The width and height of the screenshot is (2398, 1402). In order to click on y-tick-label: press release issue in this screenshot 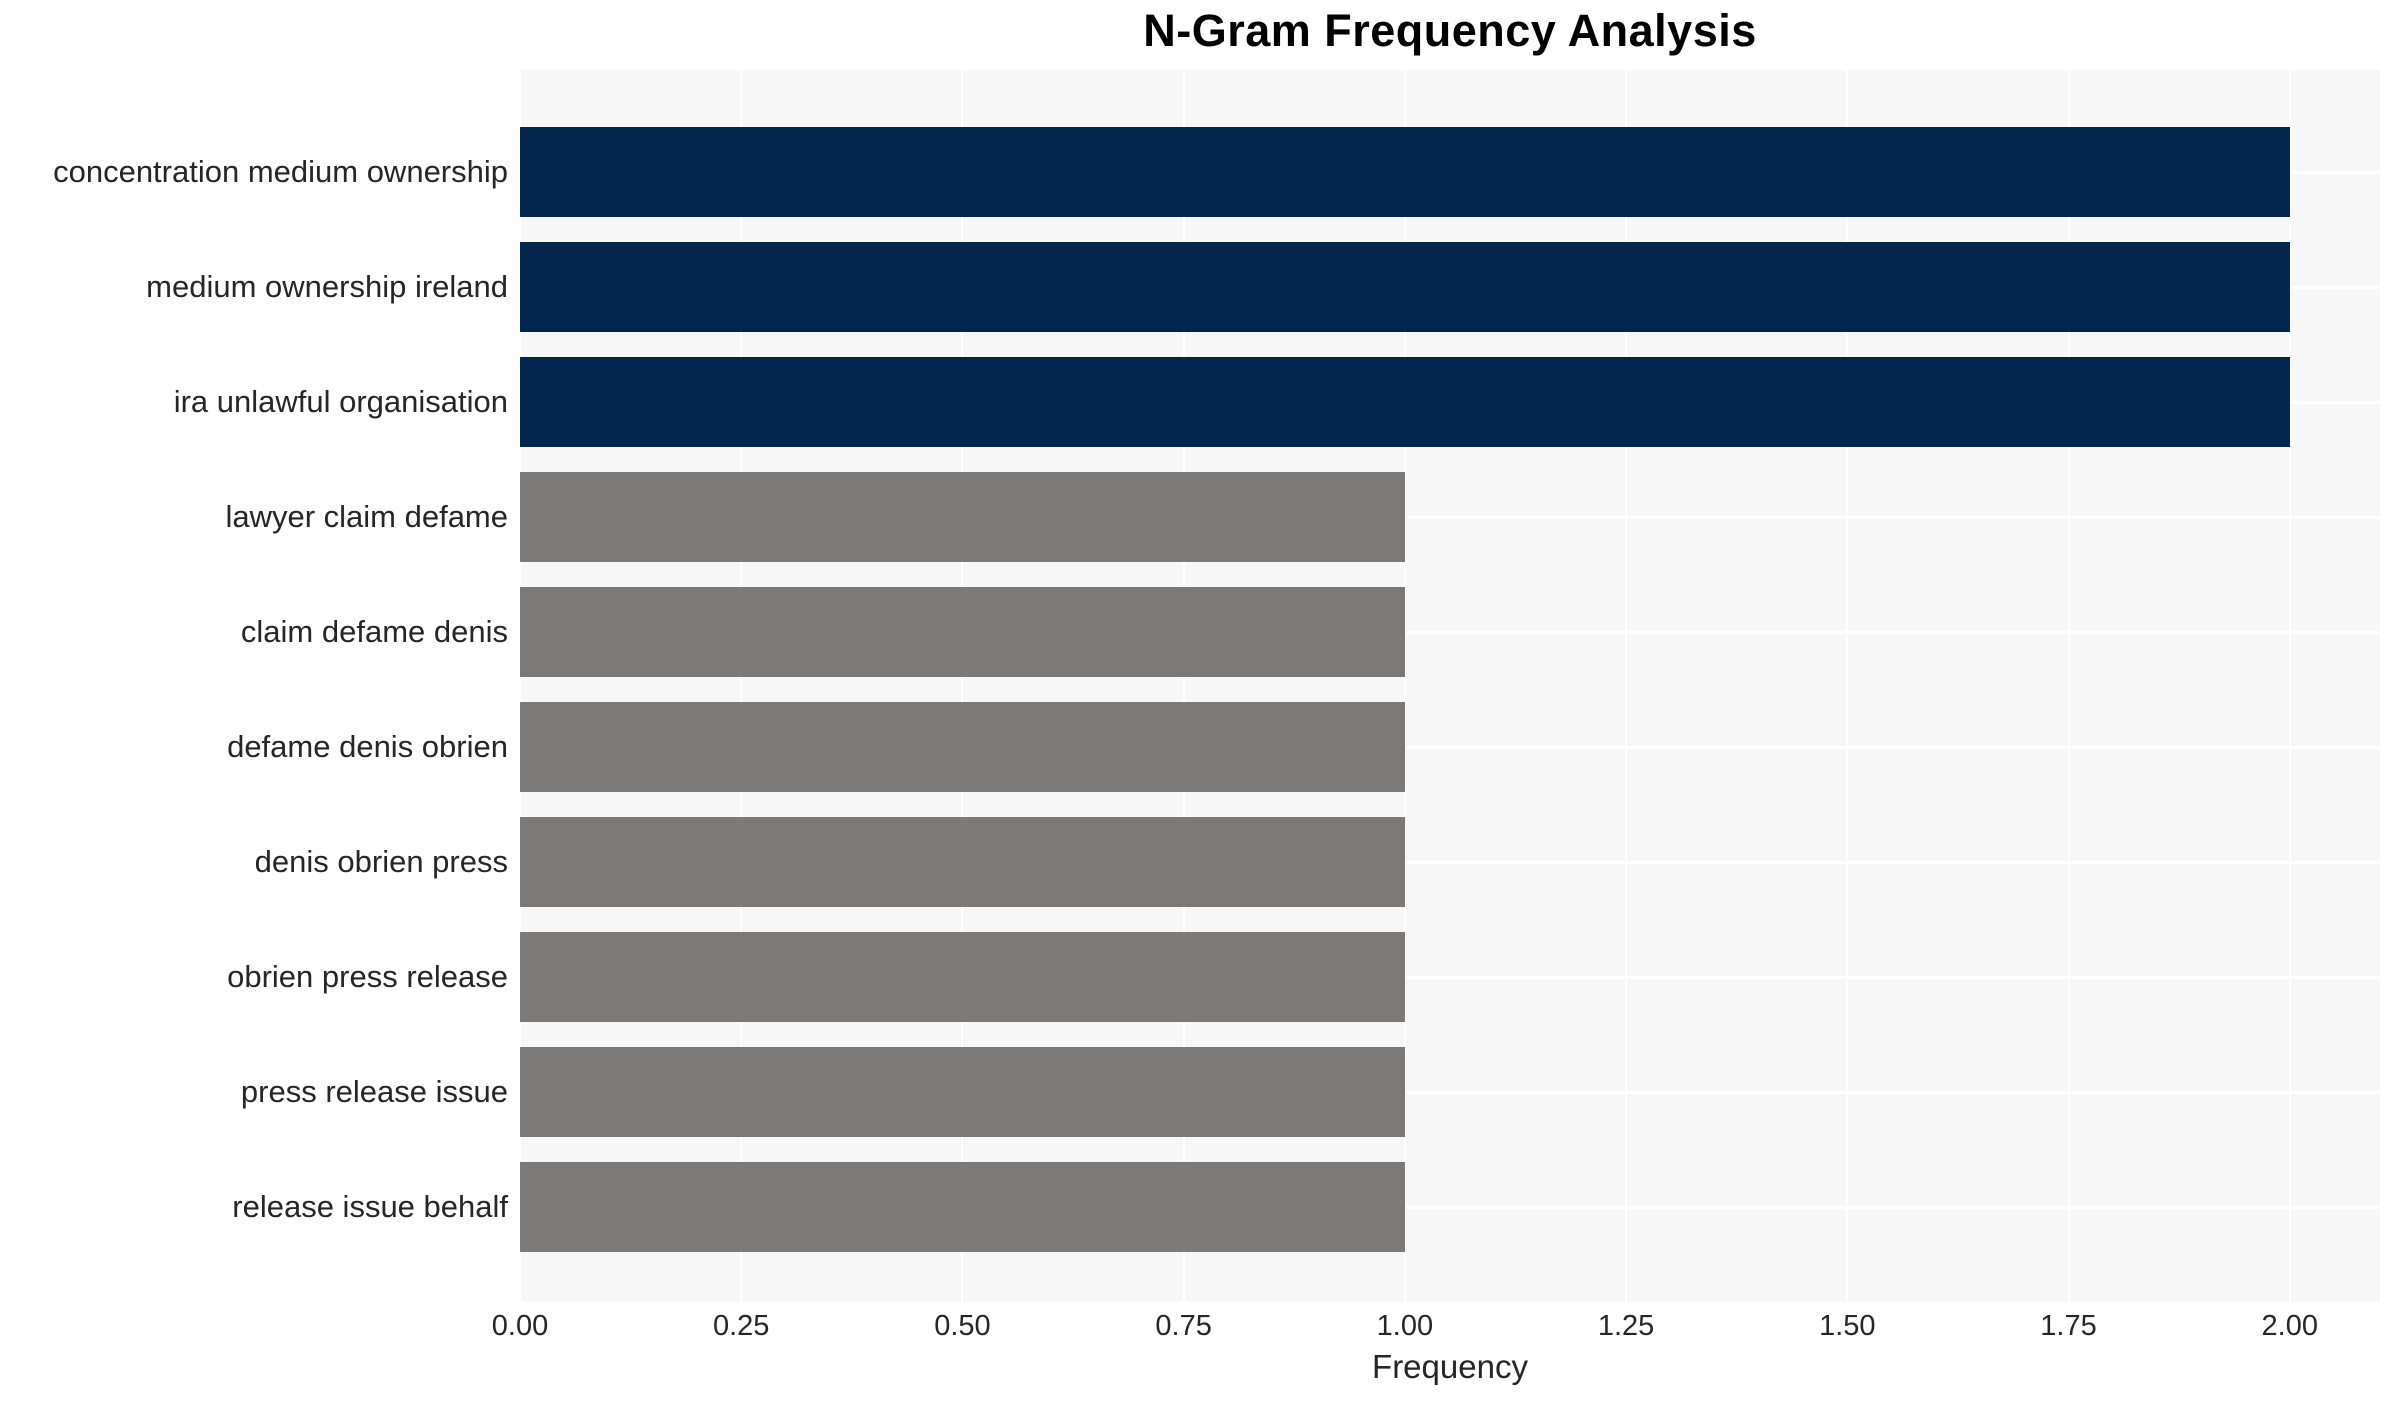, I will do `click(374, 1091)`.